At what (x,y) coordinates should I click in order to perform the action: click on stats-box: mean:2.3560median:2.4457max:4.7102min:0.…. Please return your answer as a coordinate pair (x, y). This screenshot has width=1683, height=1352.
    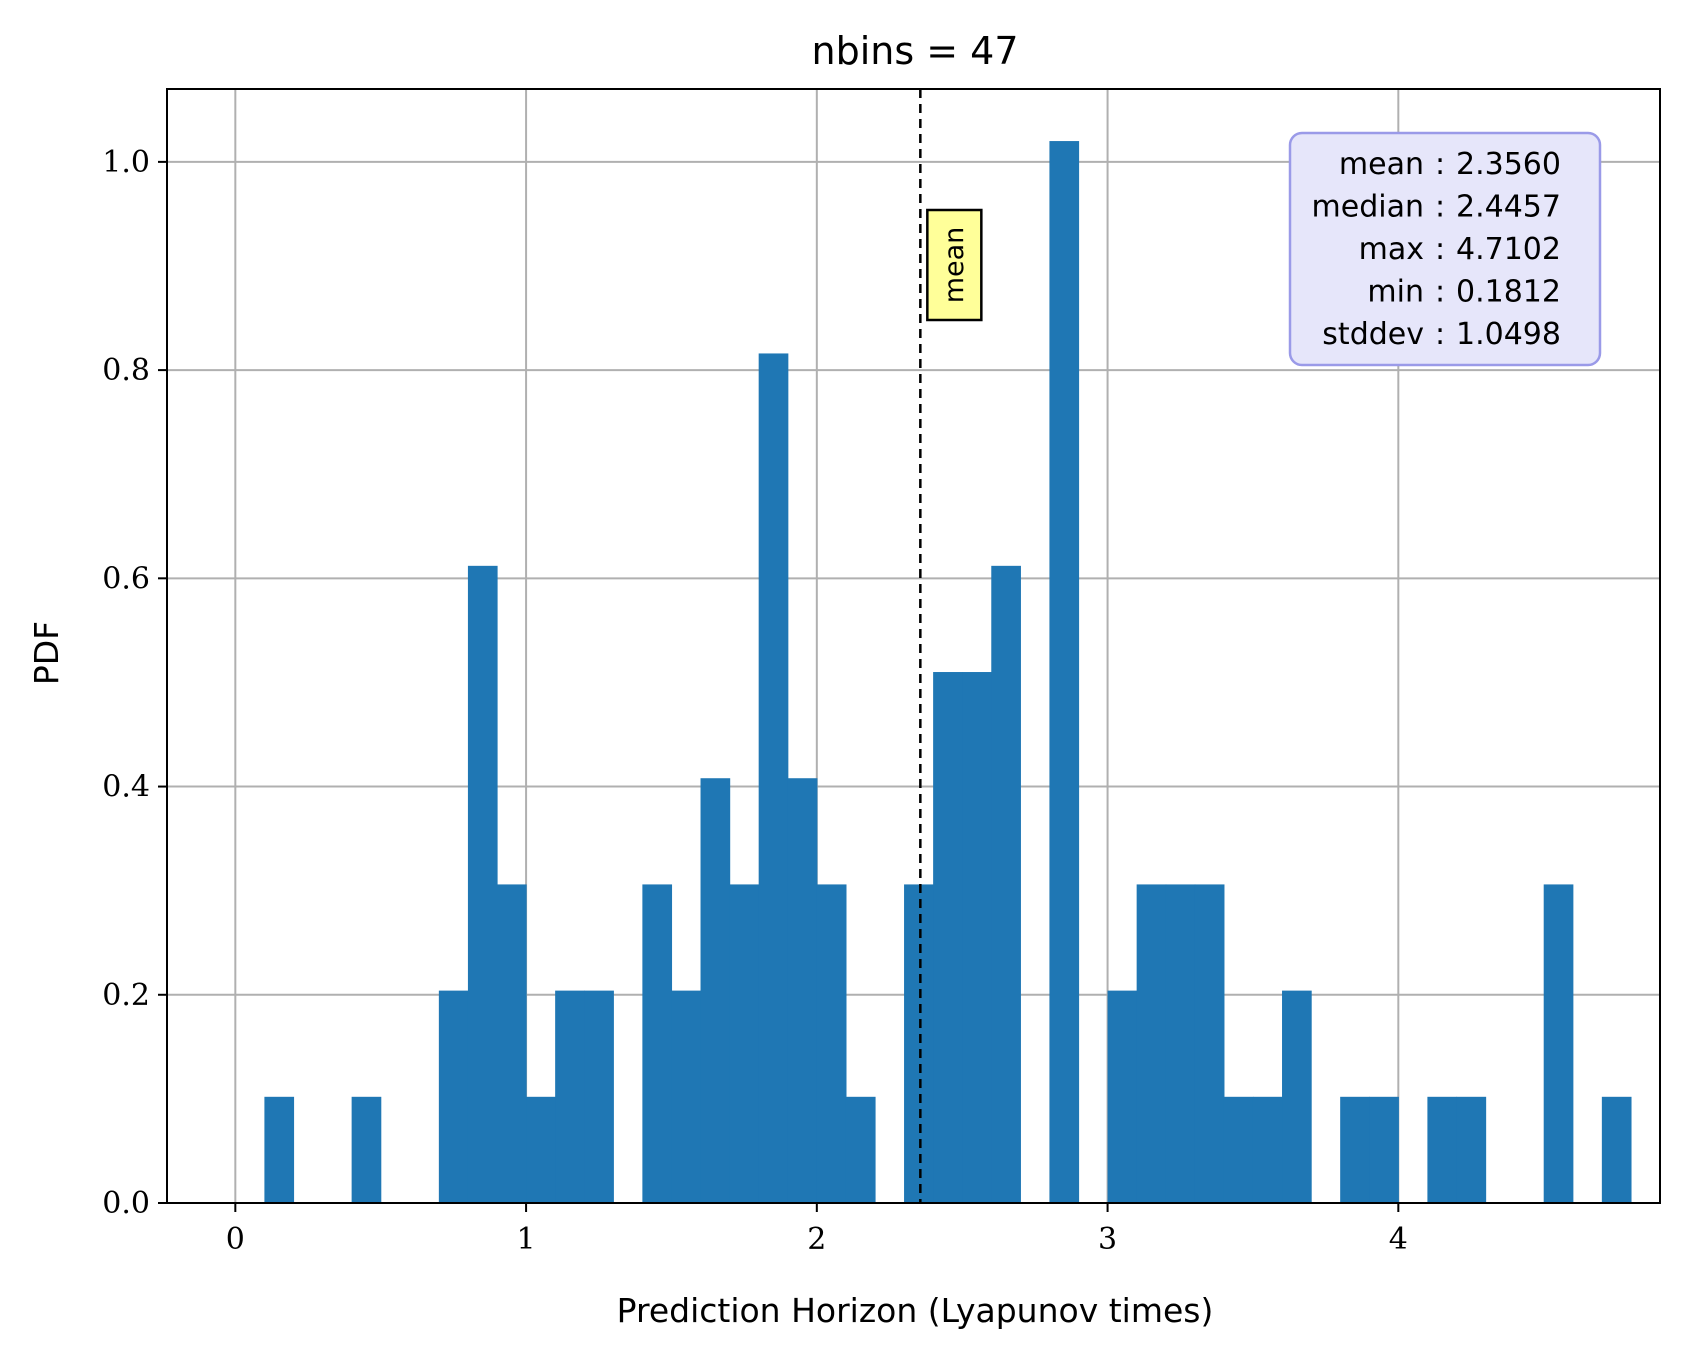
    Looking at the image, I should click on (1445, 249).